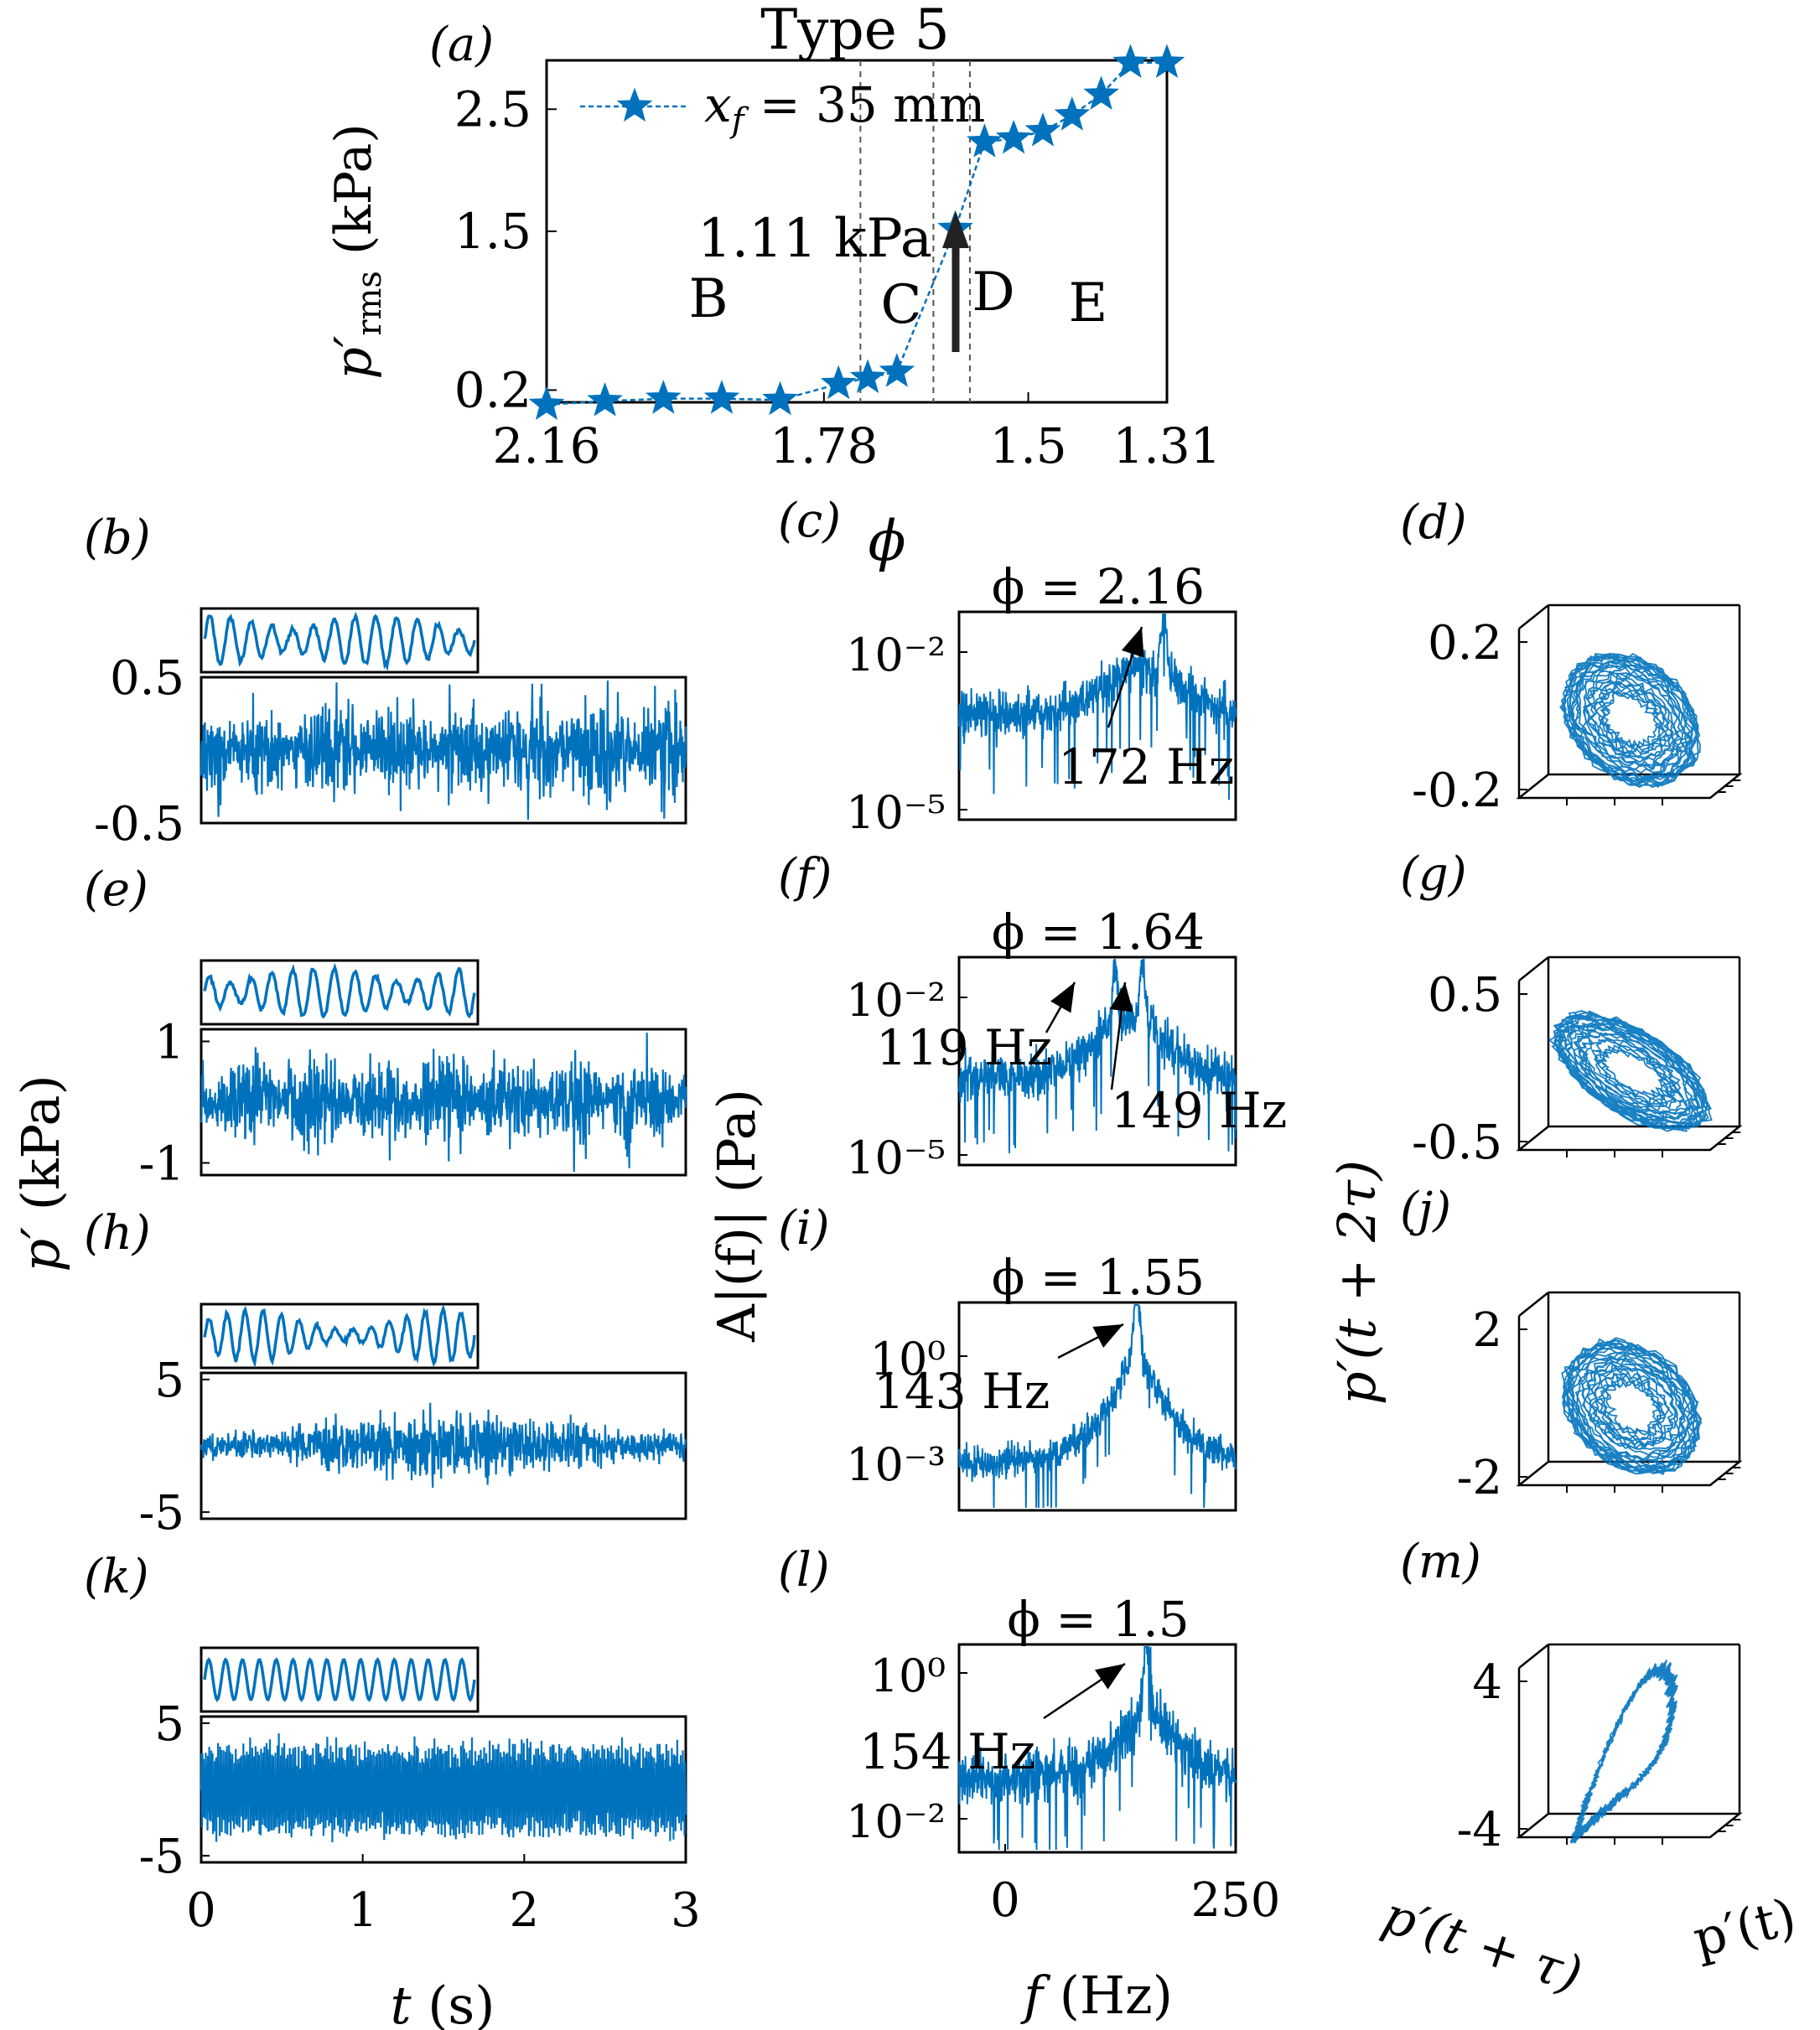 This screenshot has width=1820, height=2030. Describe the element at coordinates (339, 1336) in the screenshot. I see `panel-h-inset-signal` at that location.